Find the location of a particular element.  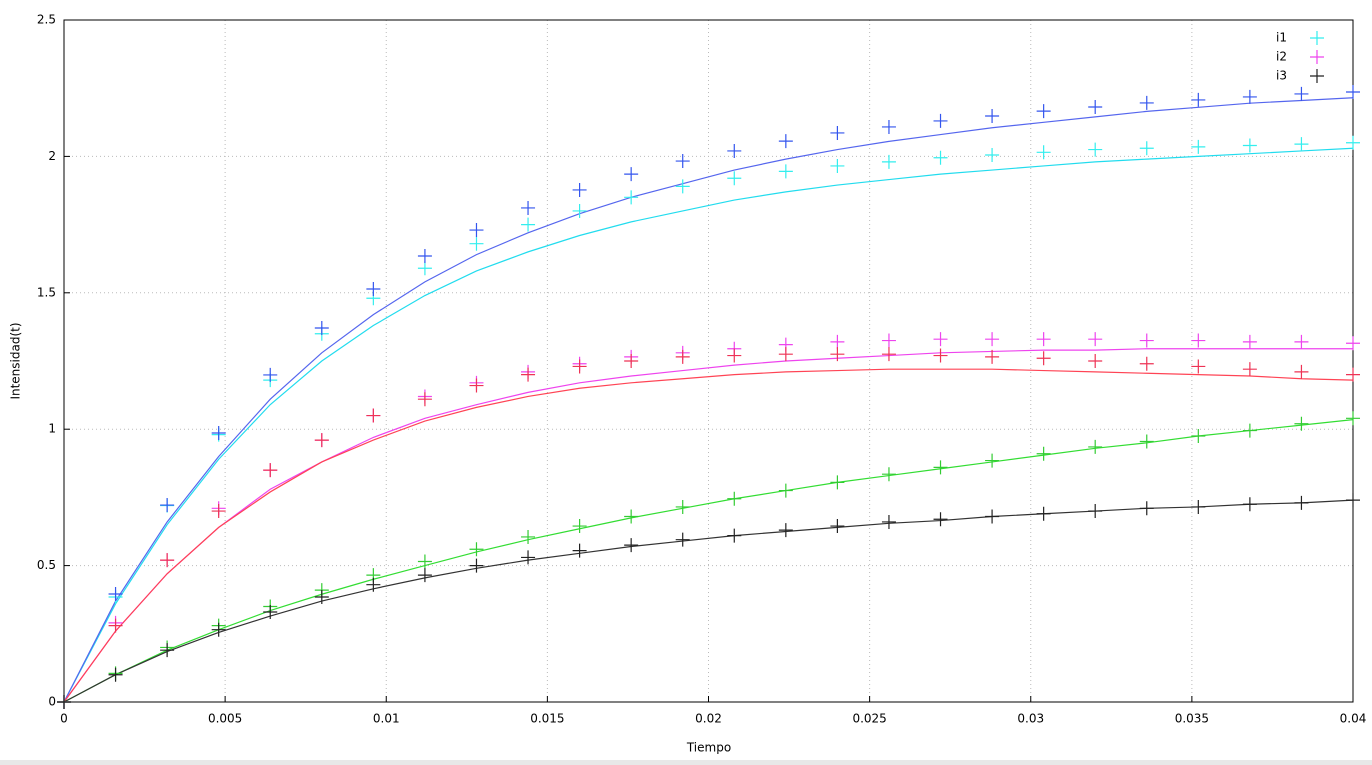

x-tick-label: 0.03 is located at coordinates (1030, 719).